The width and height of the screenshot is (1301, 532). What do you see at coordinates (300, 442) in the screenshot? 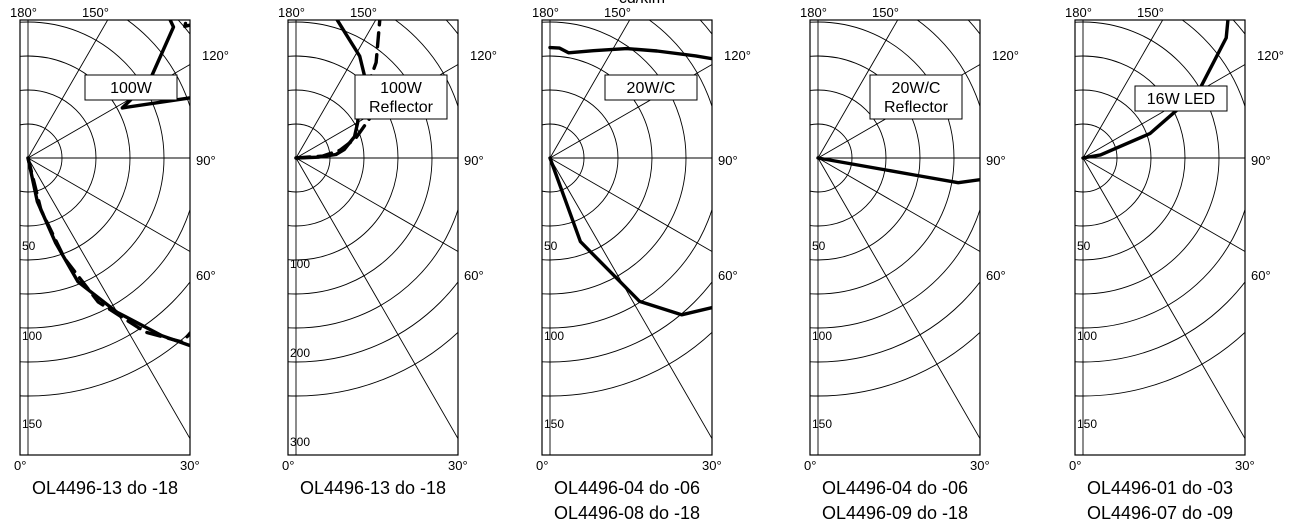
I see `radial-scale-label: 300` at bounding box center [300, 442].